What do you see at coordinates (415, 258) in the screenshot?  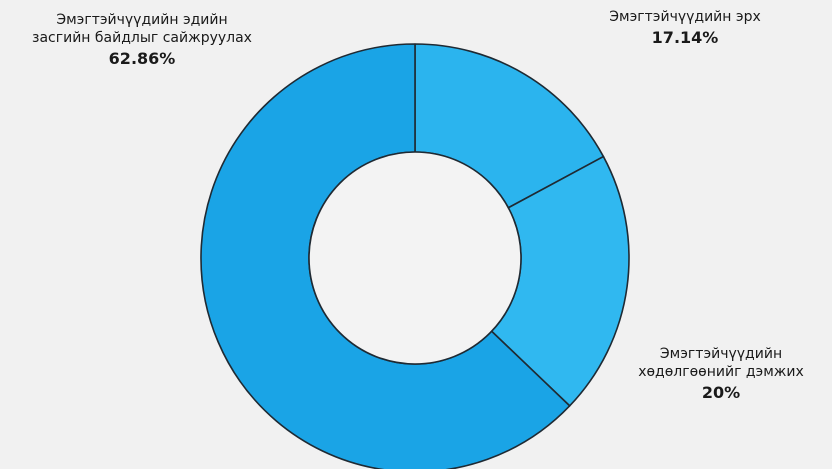 I see `donut-hole` at bounding box center [415, 258].